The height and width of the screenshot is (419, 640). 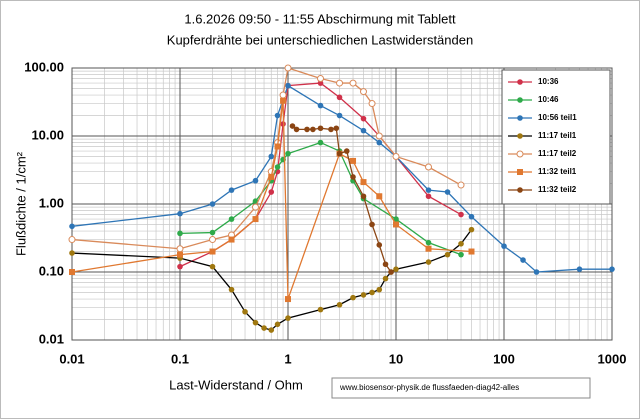 I want to click on legend-label: 10:46, so click(x=548, y=99).